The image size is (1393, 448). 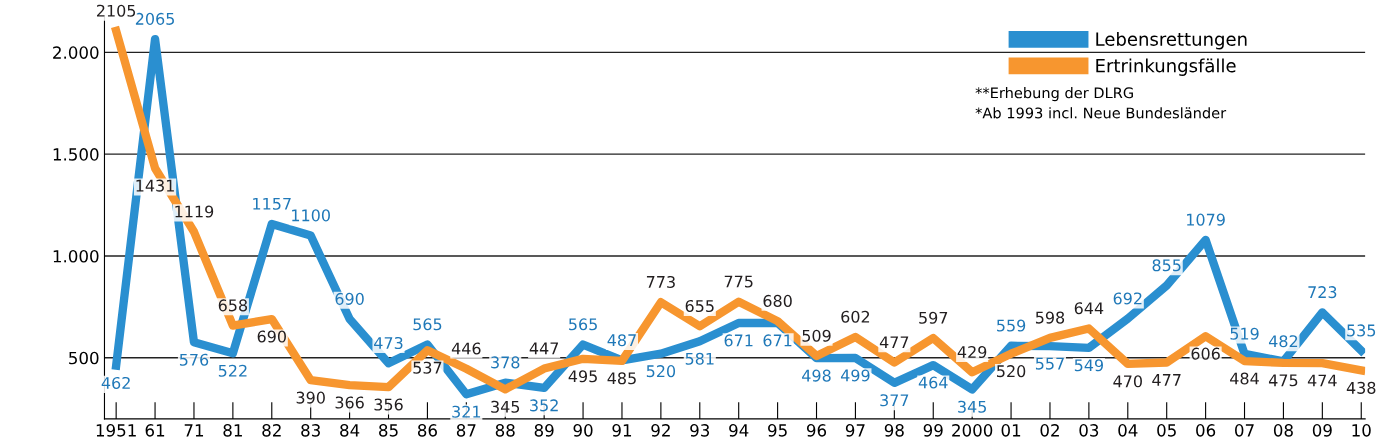 What do you see at coordinates (194, 430) in the screenshot?
I see `x-tick-label: 71` at bounding box center [194, 430].